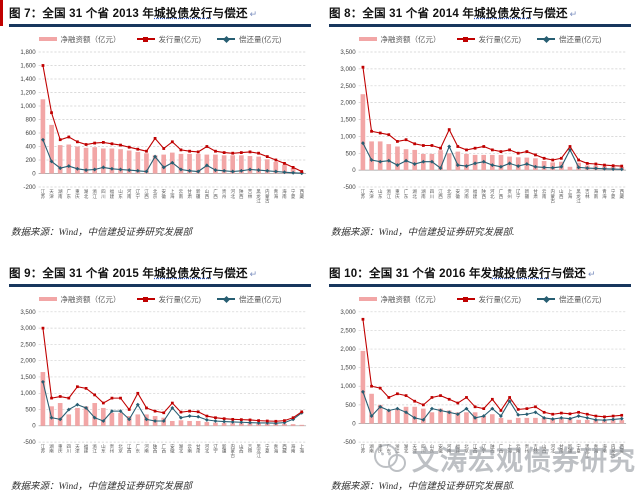 The width and height of the screenshot is (640, 491). What do you see at coordinates (26, 14) in the screenshot?
I see `figure-label: 图 7：` at bounding box center [26, 14].